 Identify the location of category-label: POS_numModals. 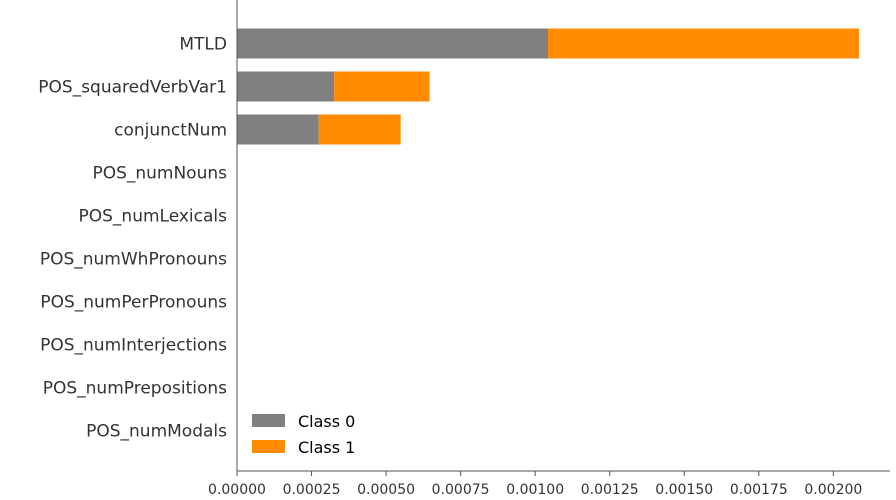
(156, 432).